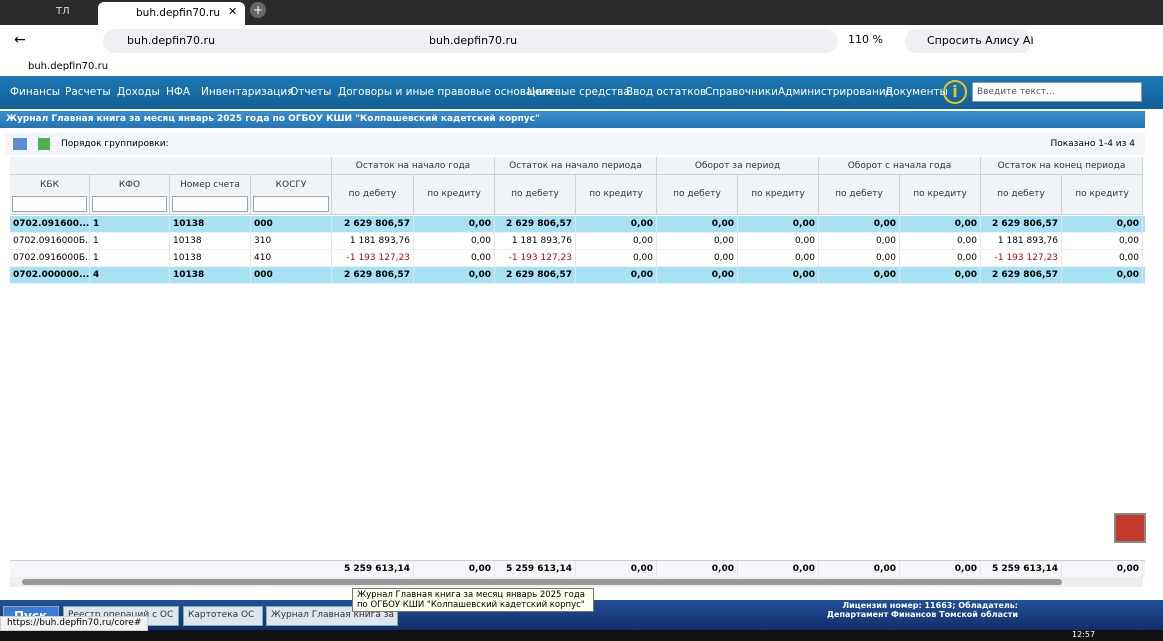 Image resolution: width=1163 pixels, height=641 pixels. I want to click on license-line: Лицензия номер: 11663; Обладатель:, so click(930, 605).